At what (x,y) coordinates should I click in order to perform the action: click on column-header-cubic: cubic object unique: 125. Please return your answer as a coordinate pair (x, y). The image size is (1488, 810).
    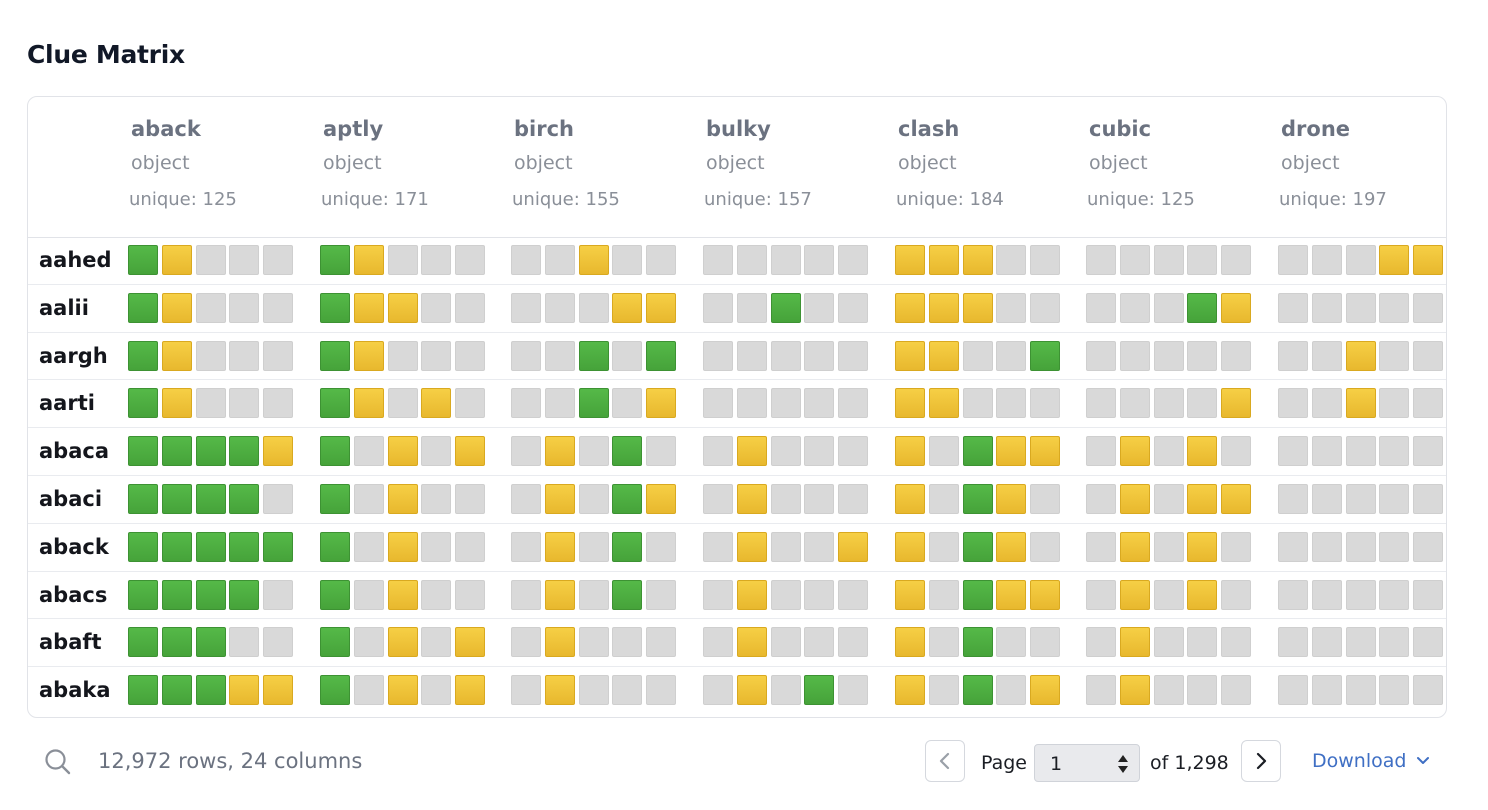
    Looking at the image, I should click on (1181, 167).